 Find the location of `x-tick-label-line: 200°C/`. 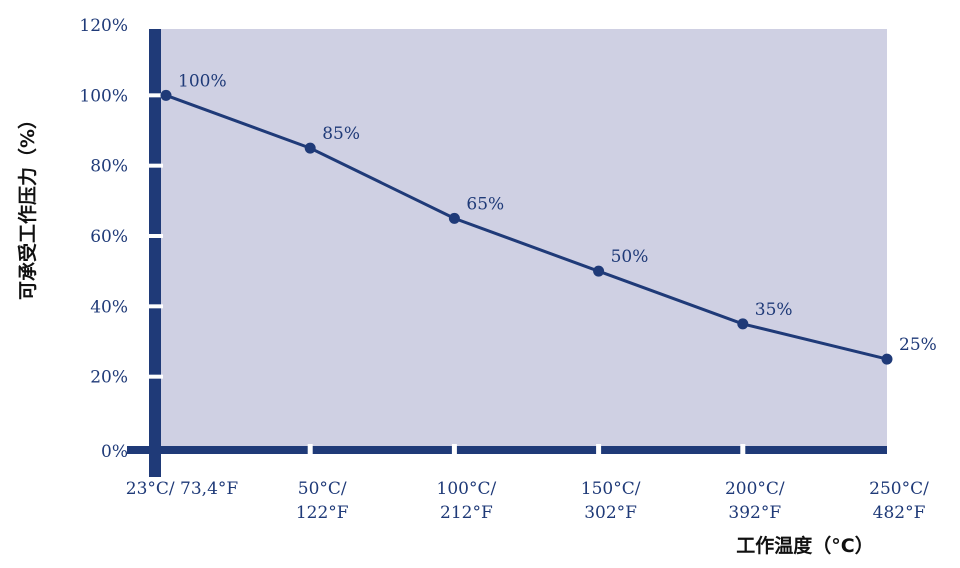

x-tick-label-line: 200°C/ is located at coordinates (755, 489).